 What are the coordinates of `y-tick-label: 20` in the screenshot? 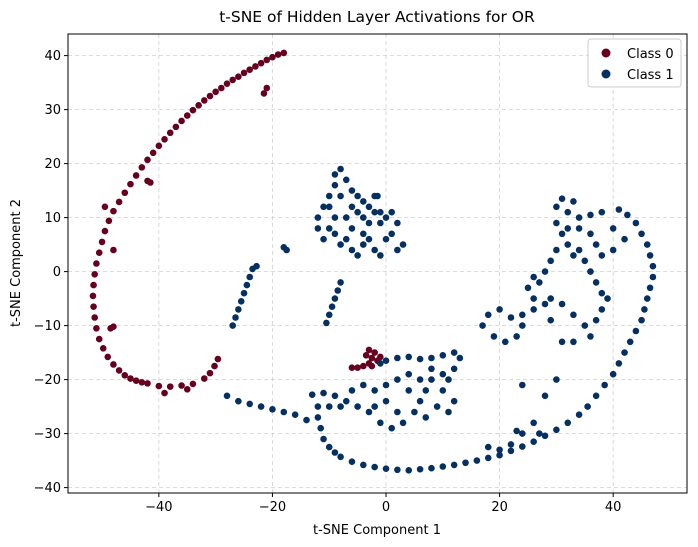 It's located at (52, 164).